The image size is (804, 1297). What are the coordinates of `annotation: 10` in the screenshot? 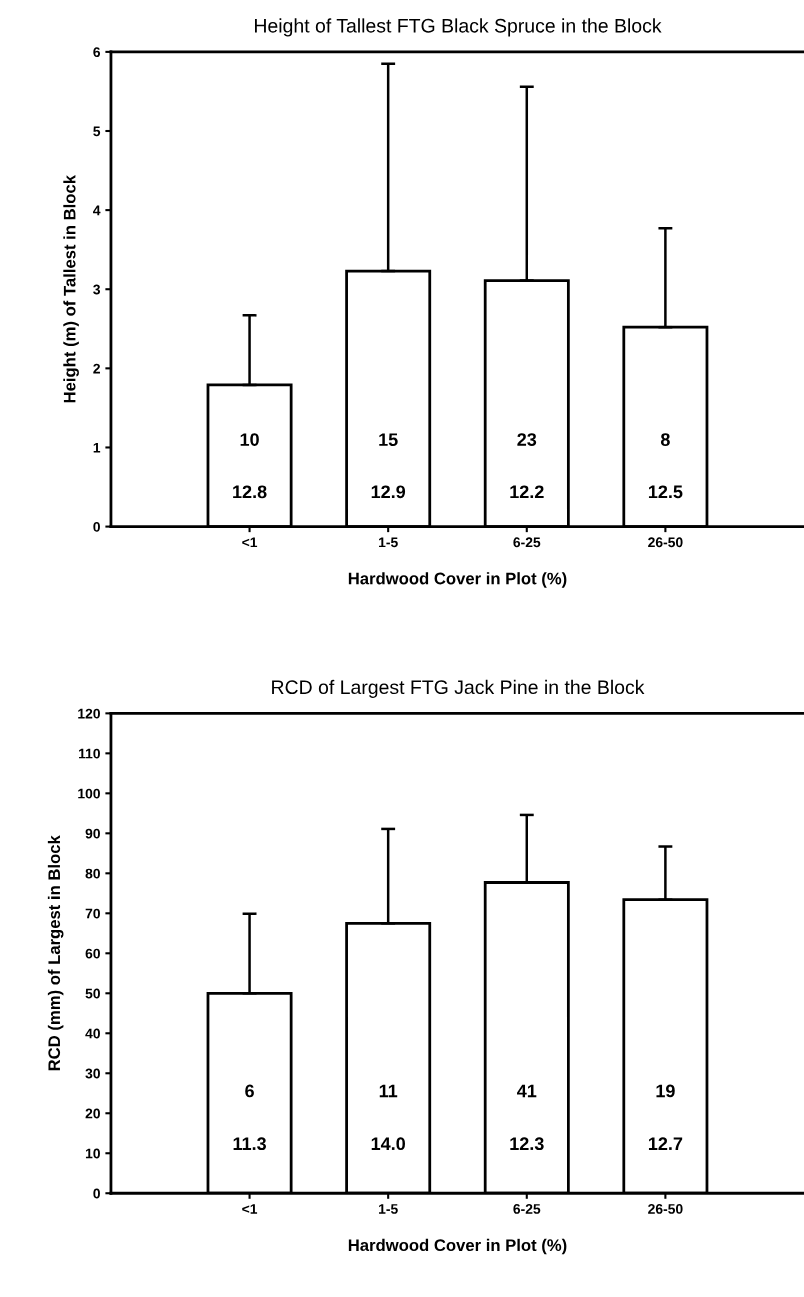 It's located at (249, 439).